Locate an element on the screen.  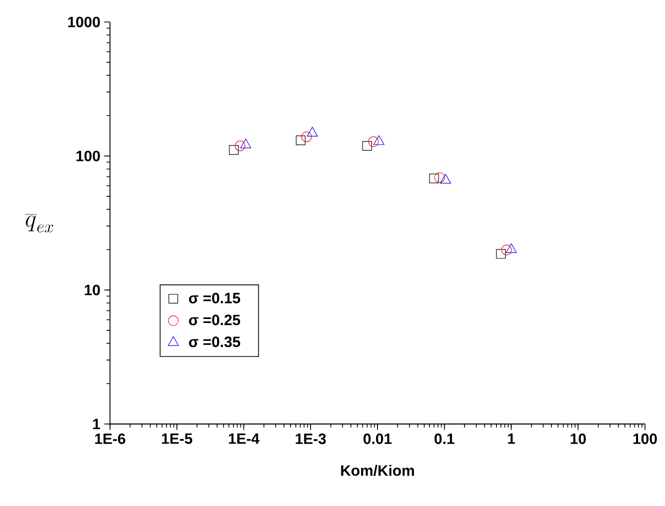
x-tick-label: 1E-6 is located at coordinates (110, 438).